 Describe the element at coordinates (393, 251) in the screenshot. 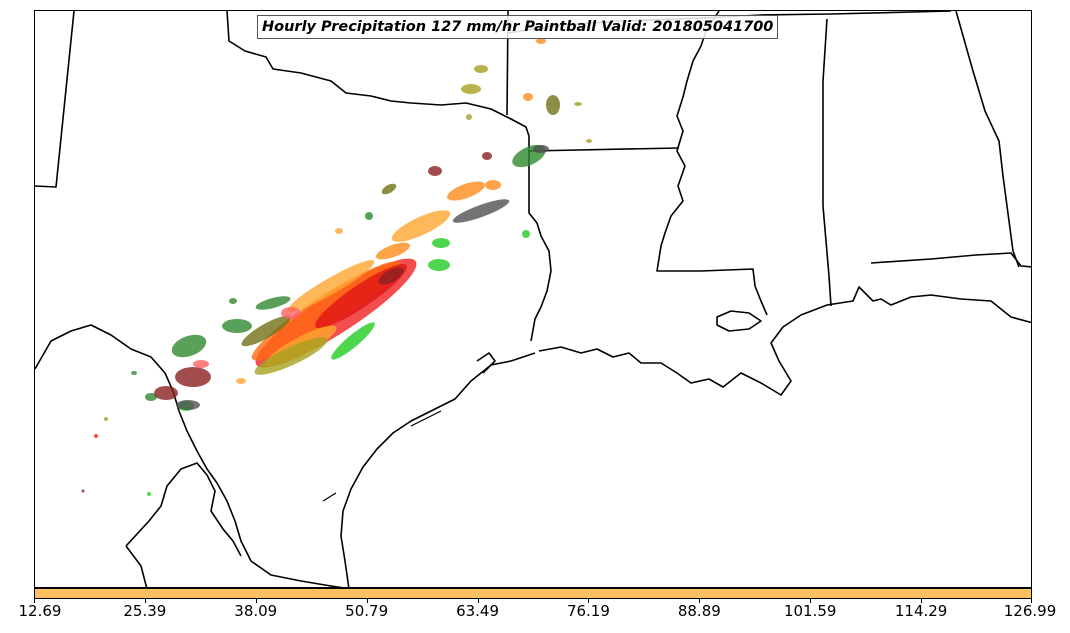

I see `precip-blob-orange-n5` at that location.